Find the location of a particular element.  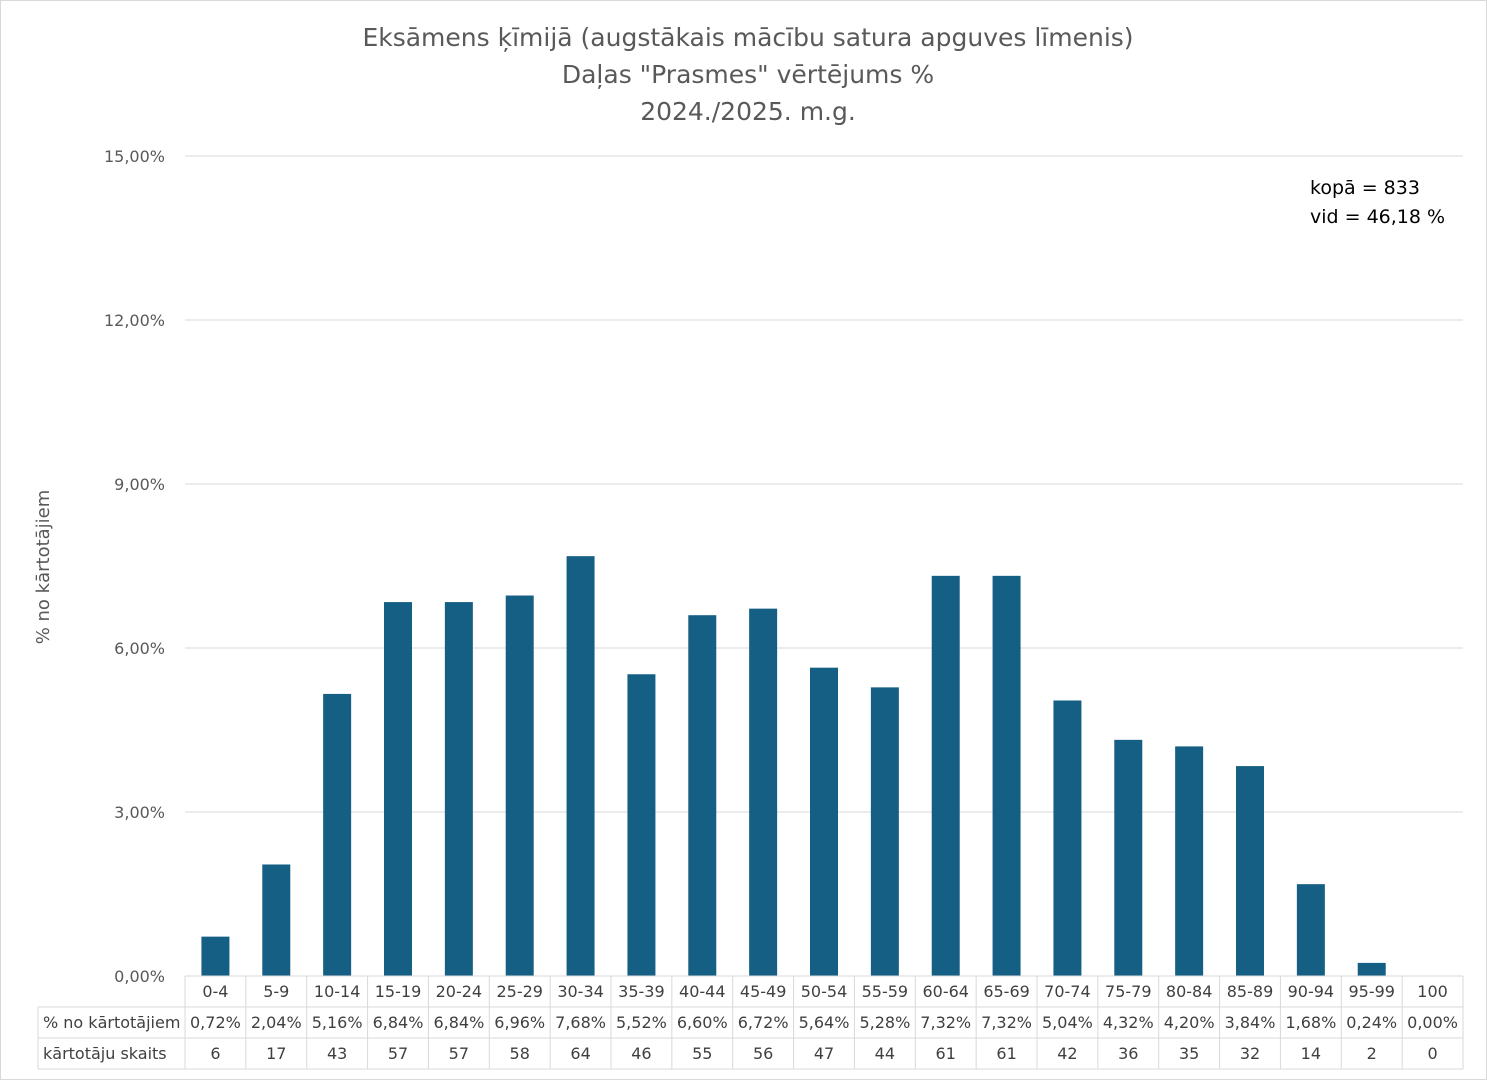

x-tick-label: 10-14 is located at coordinates (337, 991).